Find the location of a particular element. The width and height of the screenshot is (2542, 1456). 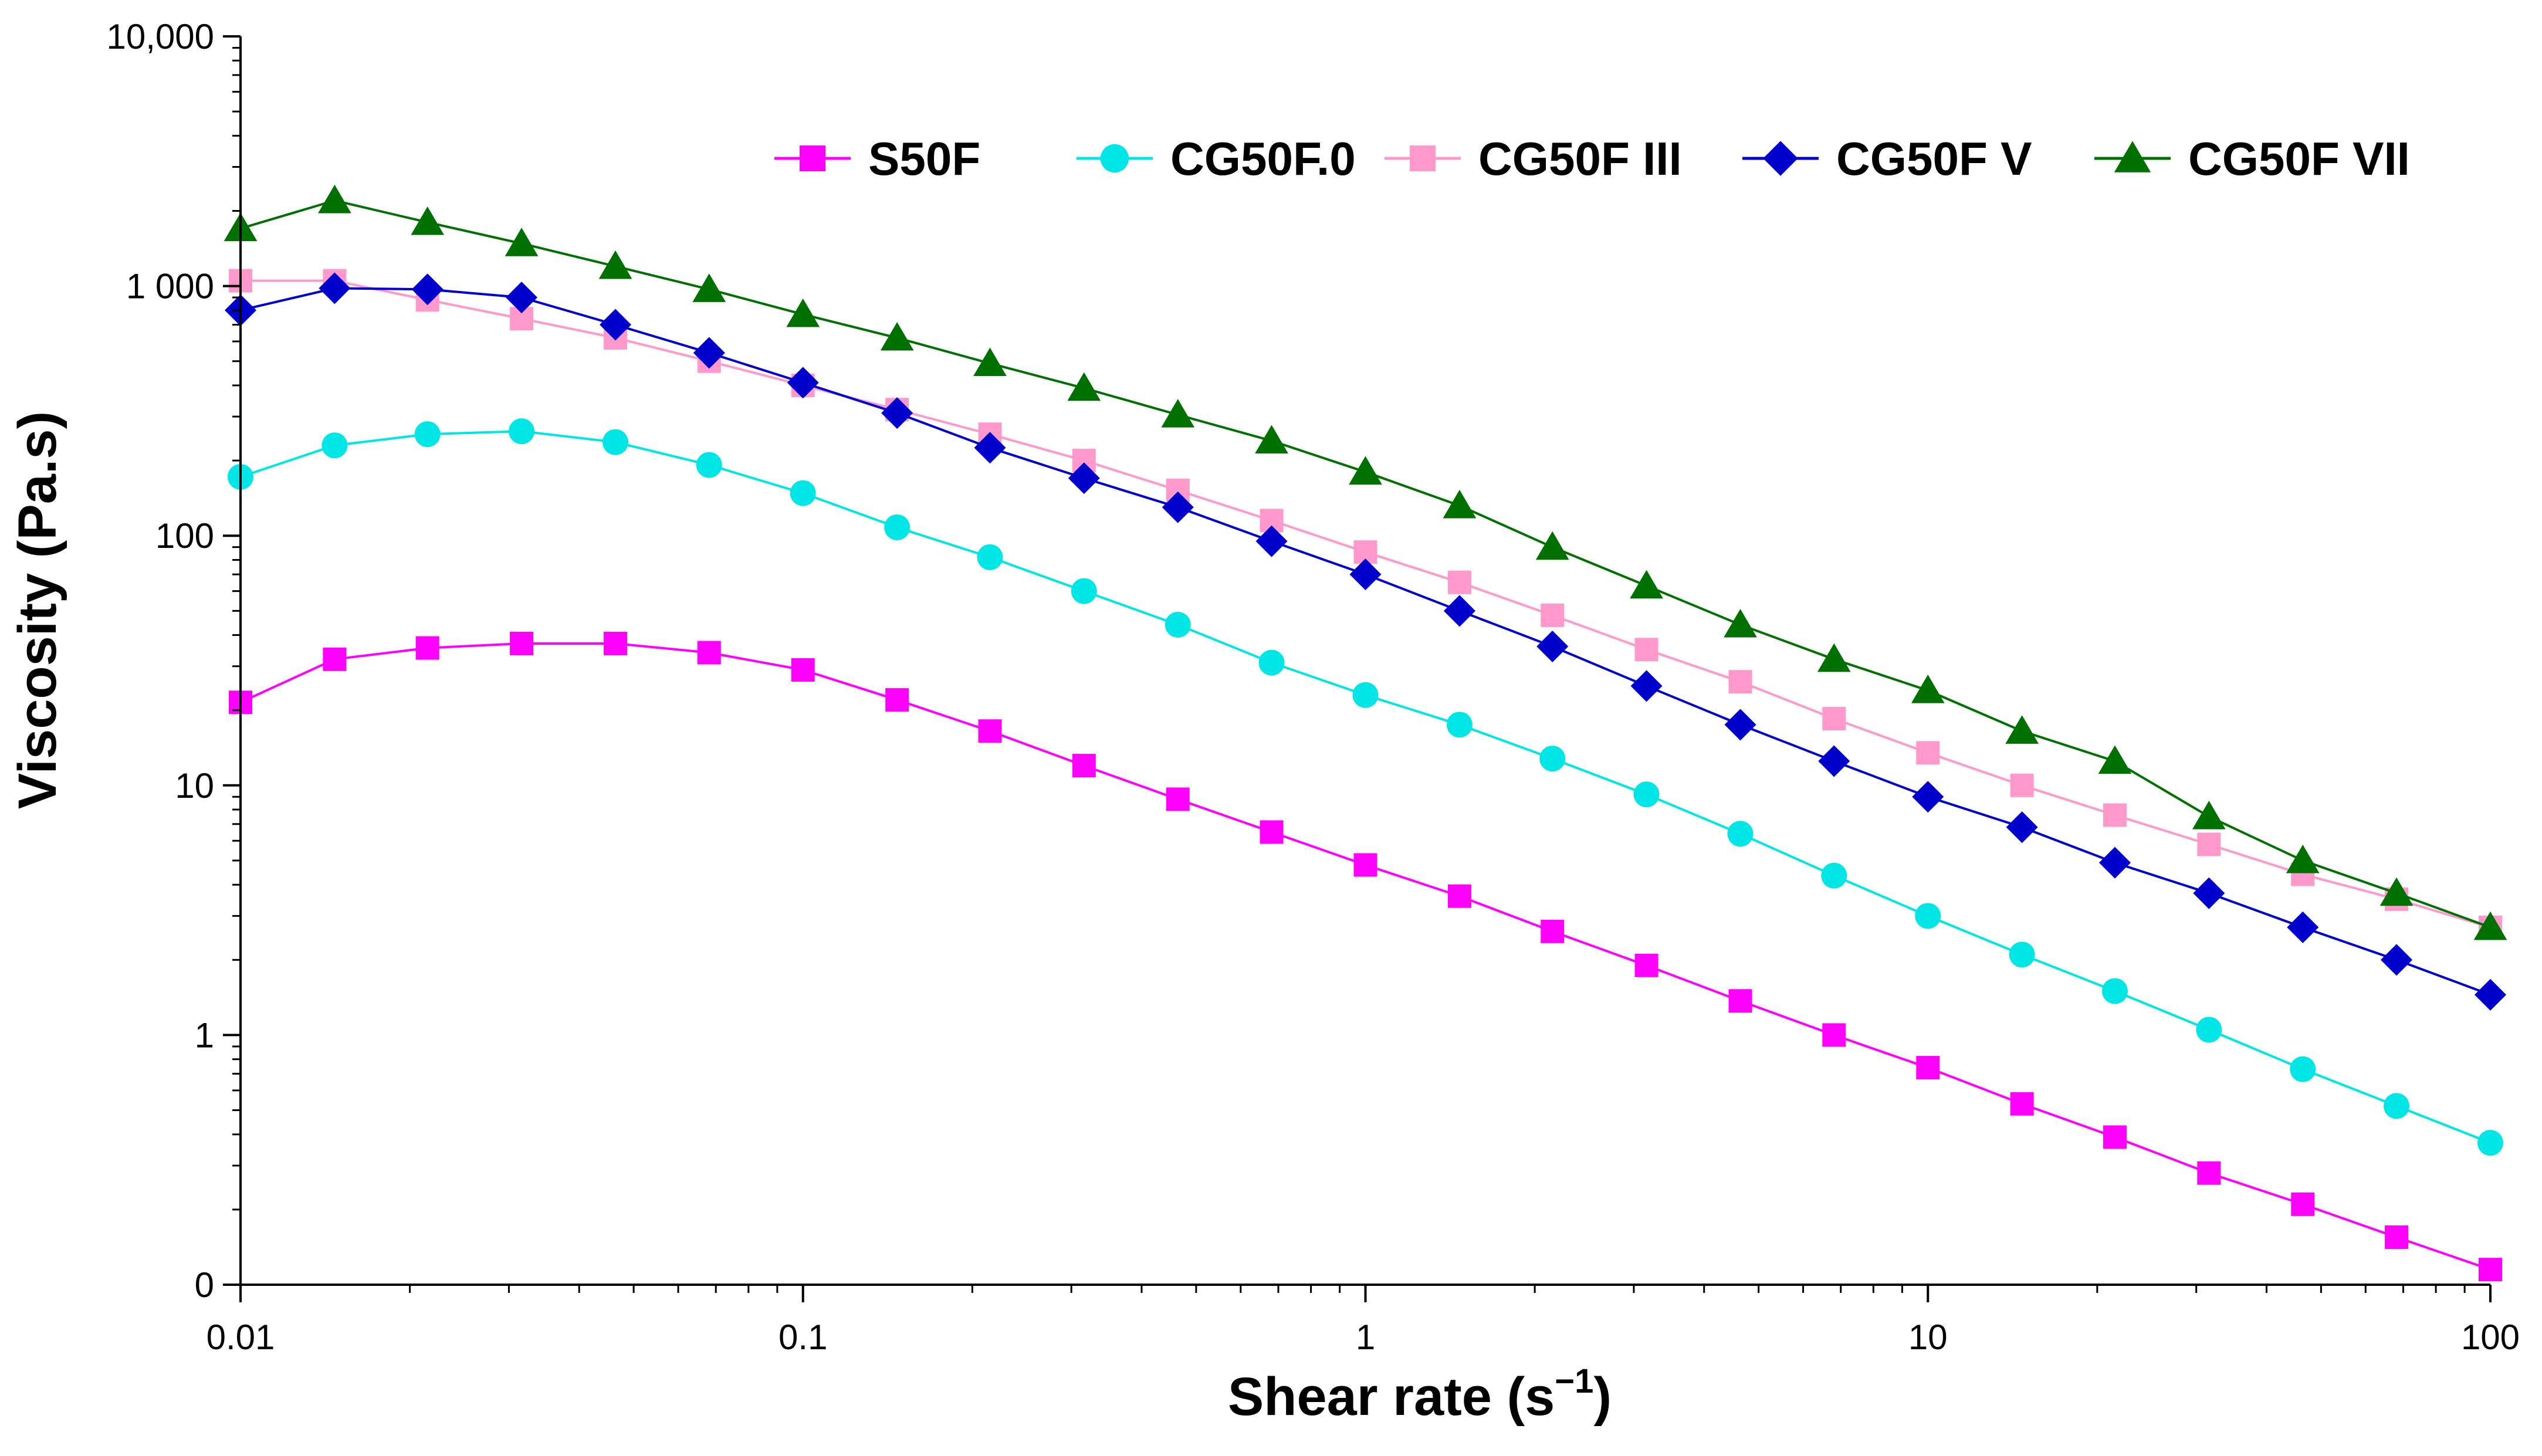

y-tick-label: 100 is located at coordinates (184, 536).